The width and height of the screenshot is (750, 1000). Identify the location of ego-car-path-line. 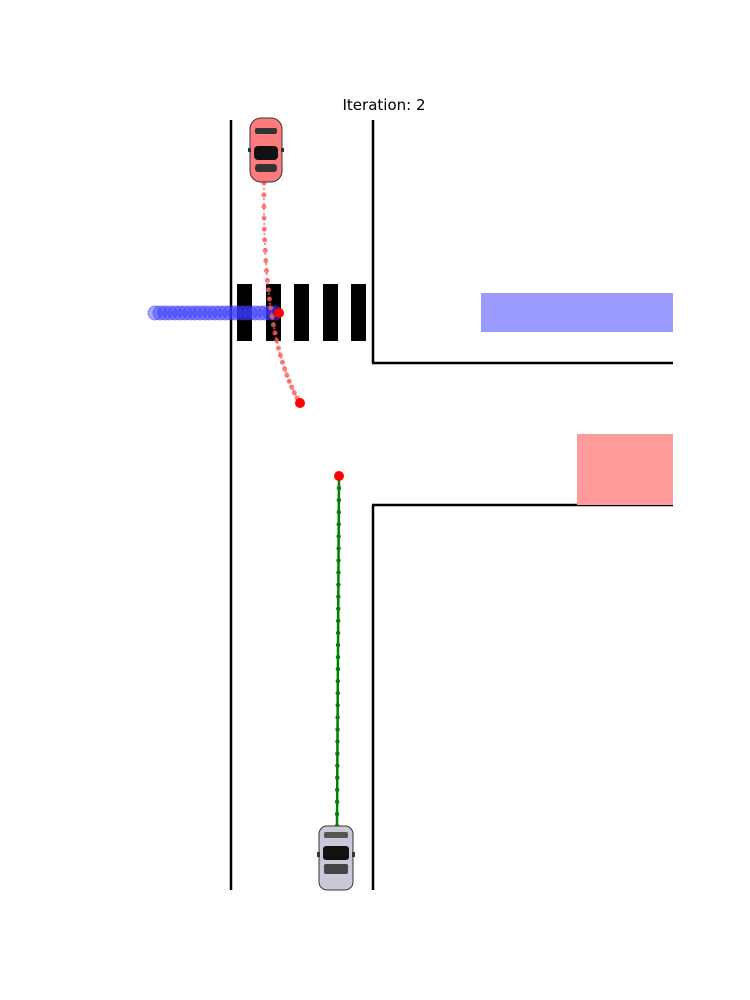
(338, 651).